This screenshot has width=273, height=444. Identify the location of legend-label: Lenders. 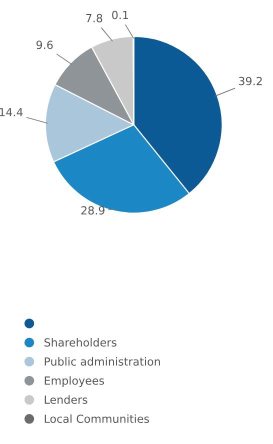
(66, 399).